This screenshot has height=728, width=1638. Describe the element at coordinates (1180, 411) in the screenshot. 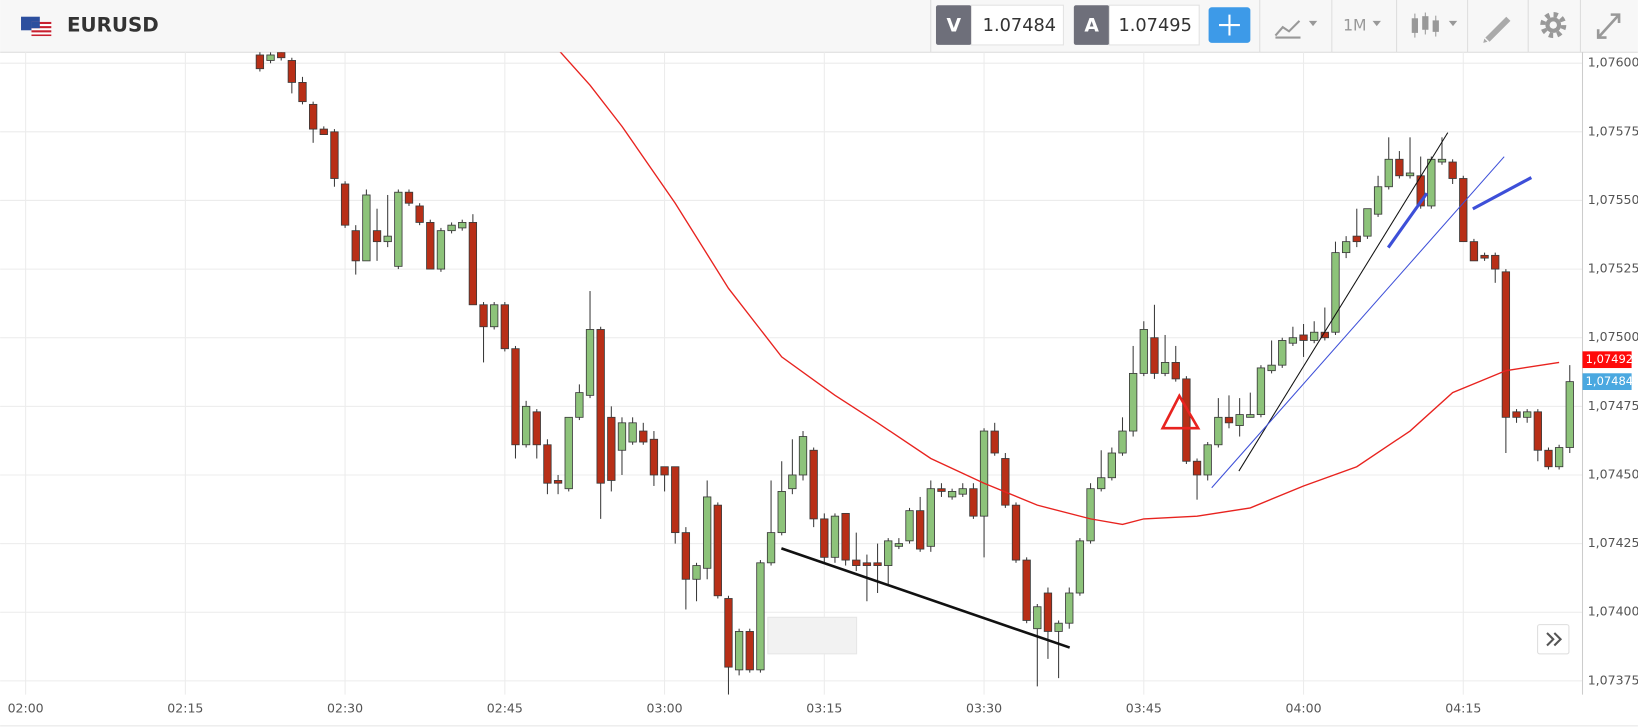

I see `triangle-marker` at that location.